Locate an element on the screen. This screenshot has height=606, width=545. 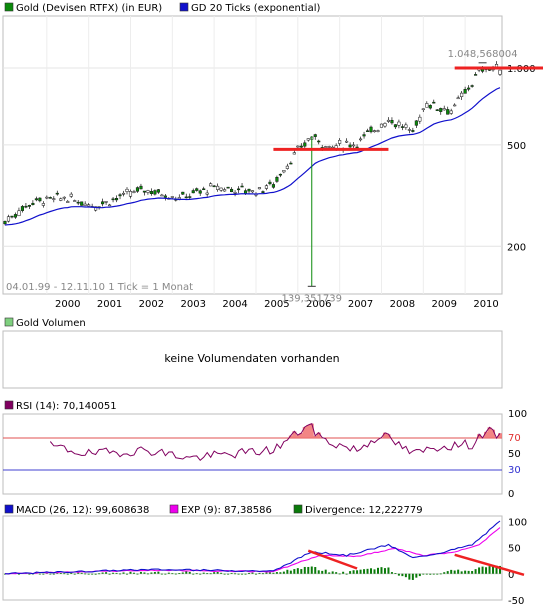
macd-line is located at coordinates (253, 547).